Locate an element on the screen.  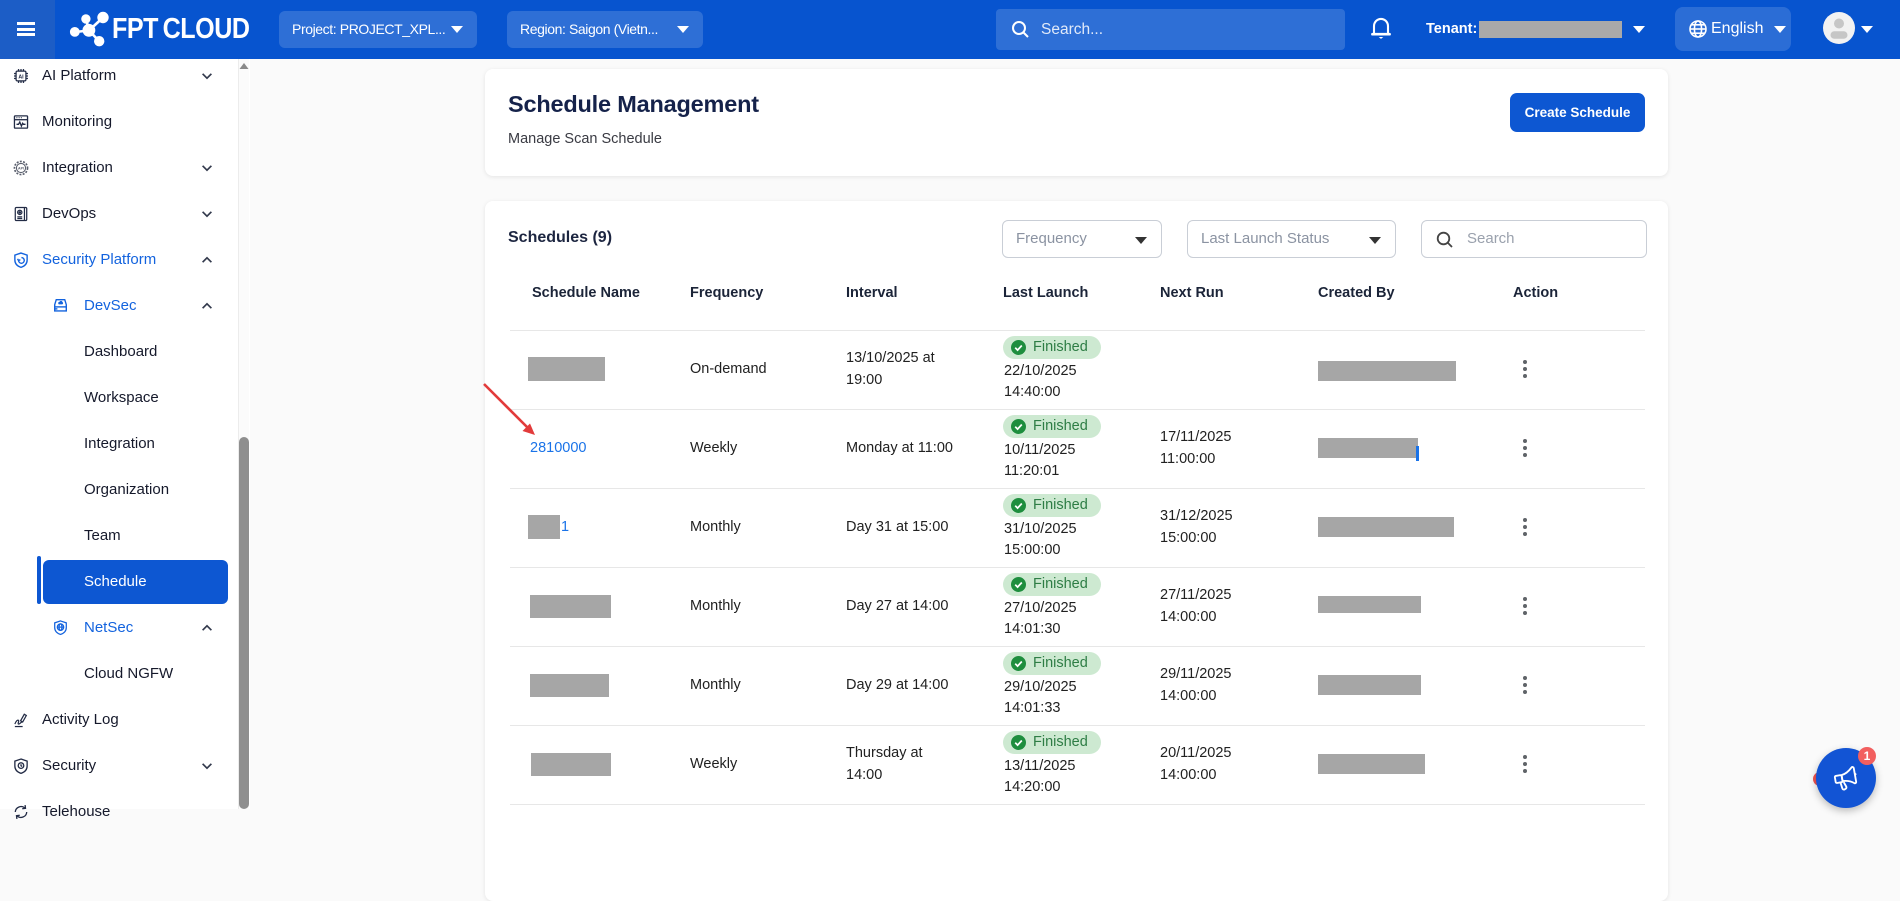
svg-text: AI is located at coordinates (21, 77).